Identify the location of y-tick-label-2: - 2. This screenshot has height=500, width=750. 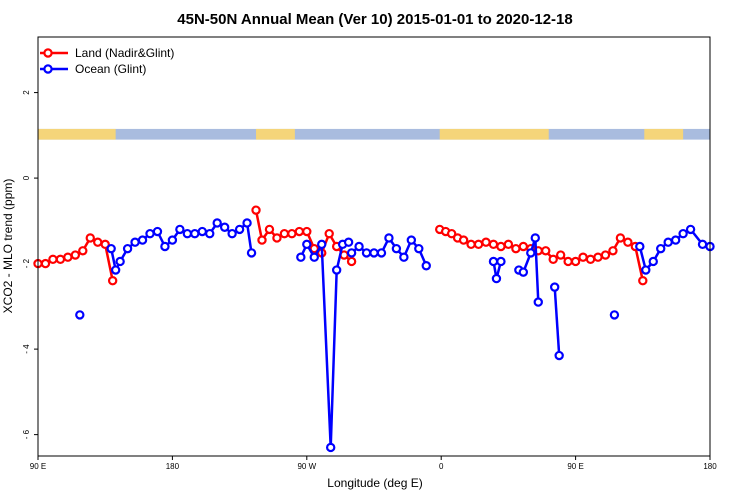
(26, 263).